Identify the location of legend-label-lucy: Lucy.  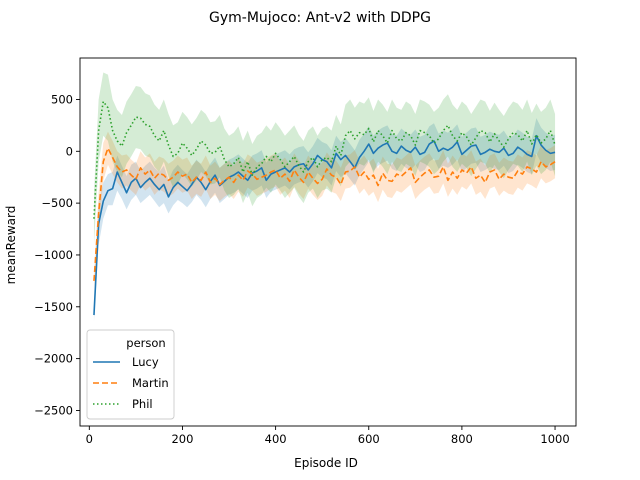
(145, 362).